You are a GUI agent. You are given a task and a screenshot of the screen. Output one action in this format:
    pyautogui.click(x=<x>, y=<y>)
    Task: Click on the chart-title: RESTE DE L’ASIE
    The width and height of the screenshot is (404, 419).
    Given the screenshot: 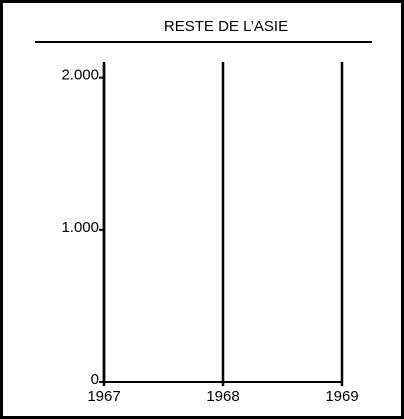 What is the action you would take?
    pyautogui.click(x=226, y=26)
    